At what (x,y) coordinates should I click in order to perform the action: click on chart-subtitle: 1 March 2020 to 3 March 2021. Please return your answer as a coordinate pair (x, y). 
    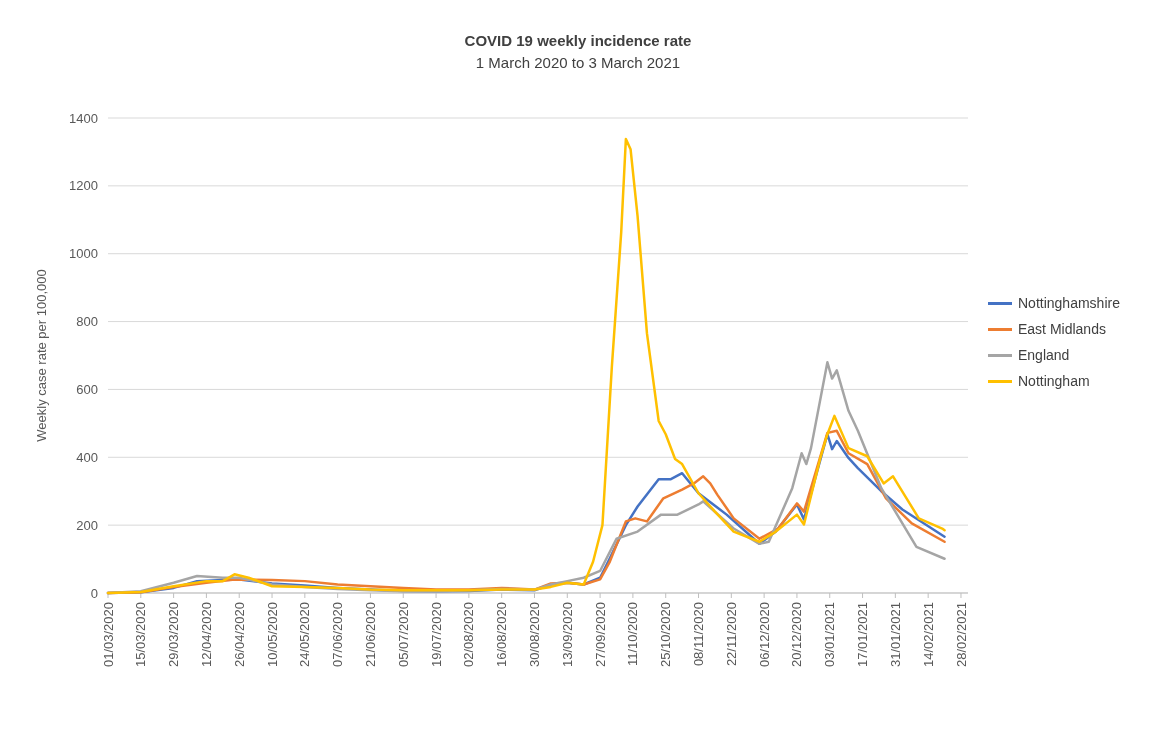
    Looking at the image, I should click on (578, 62).